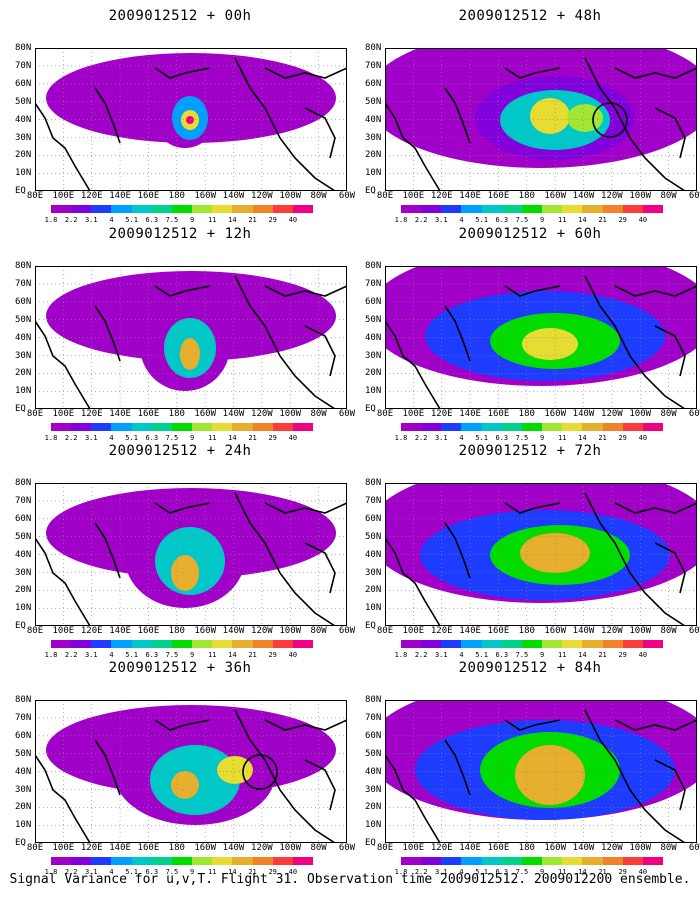  What do you see at coordinates (602, 438) in the screenshot?
I see `colorbar-label: 21` at bounding box center [602, 438].